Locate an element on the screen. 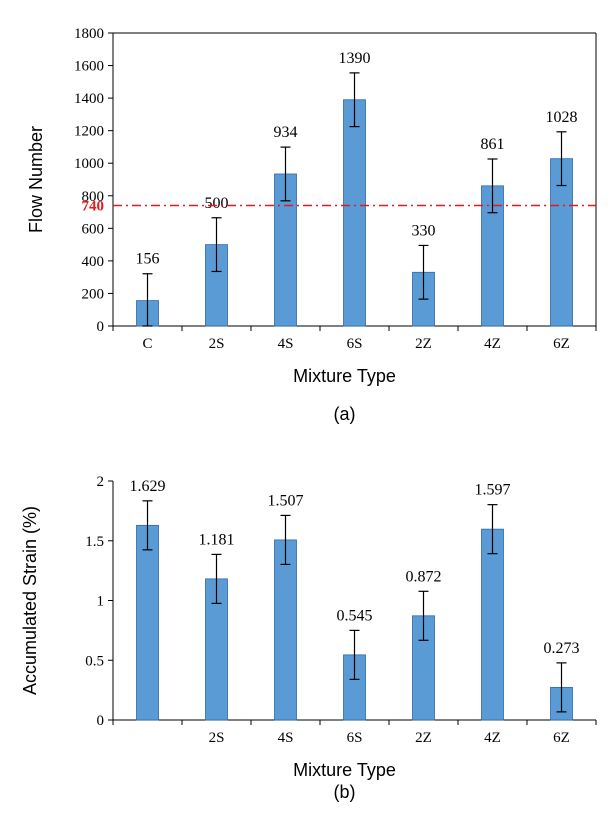  y-axis-title: Flow Number is located at coordinates (36, 179).